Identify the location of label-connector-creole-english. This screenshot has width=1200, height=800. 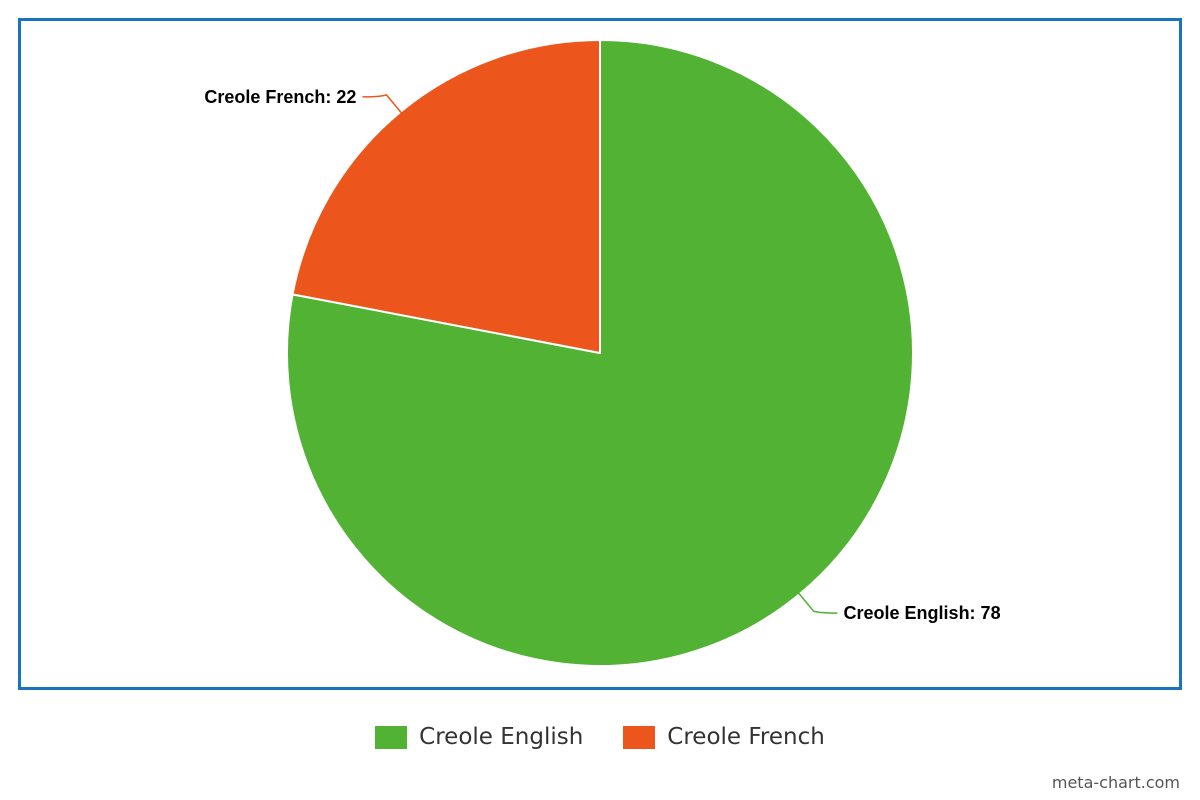
(817, 602).